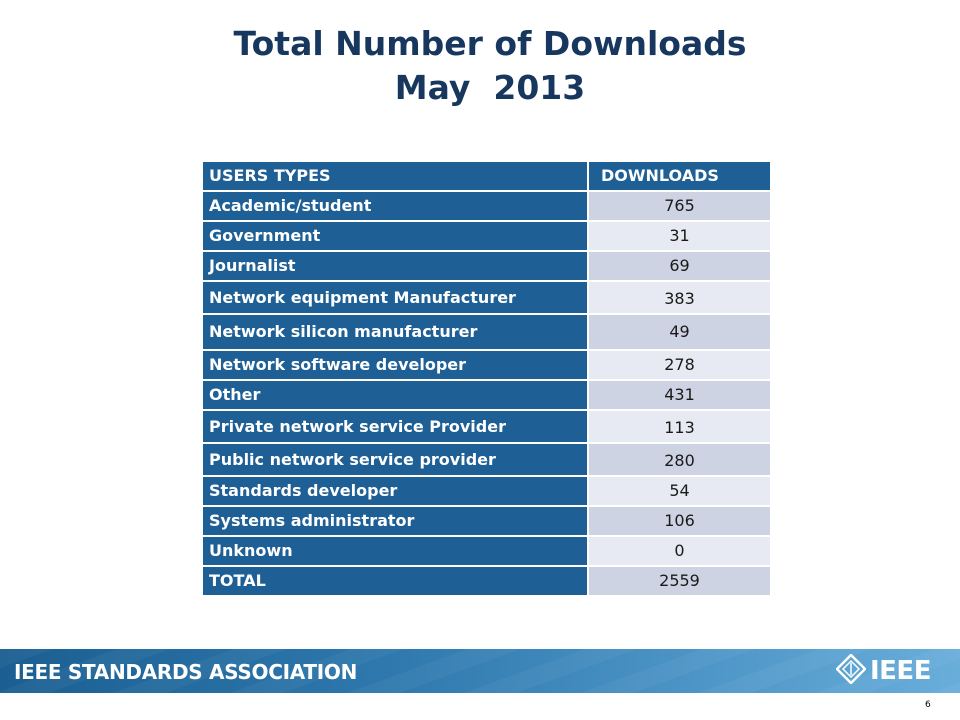 The height and width of the screenshot is (720, 960). Describe the element at coordinates (395, 236) in the screenshot. I see `user-type-cell: Government` at that location.